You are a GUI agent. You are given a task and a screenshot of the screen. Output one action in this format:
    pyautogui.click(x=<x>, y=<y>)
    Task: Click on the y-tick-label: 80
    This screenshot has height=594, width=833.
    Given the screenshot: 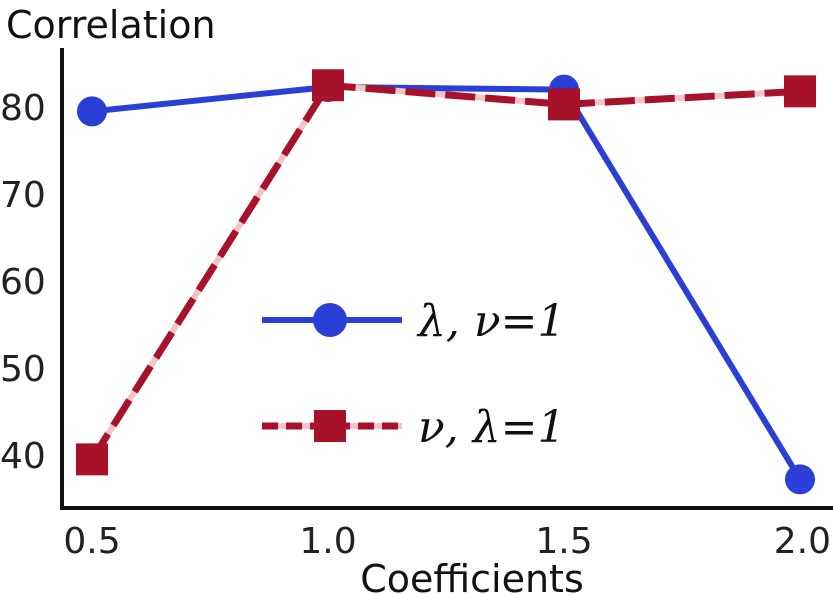 What is the action you would take?
    pyautogui.click(x=23, y=108)
    